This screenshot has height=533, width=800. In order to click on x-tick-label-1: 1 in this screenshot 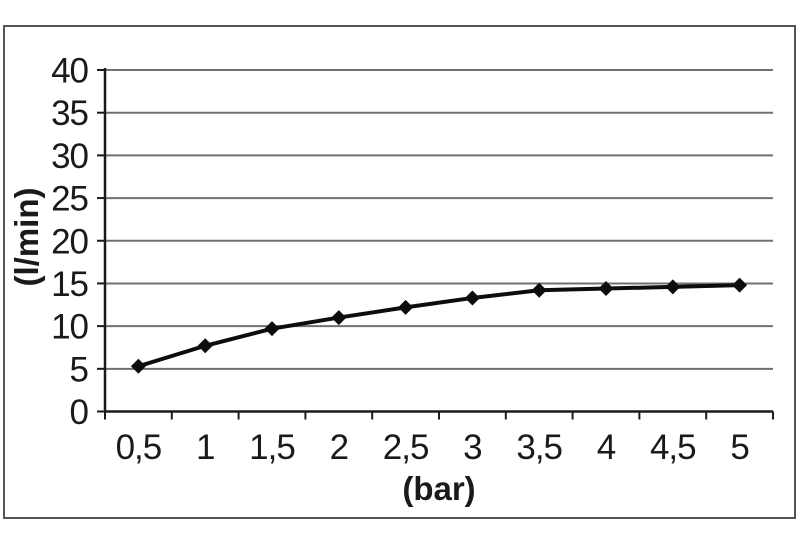, I will do `click(205, 447)`.